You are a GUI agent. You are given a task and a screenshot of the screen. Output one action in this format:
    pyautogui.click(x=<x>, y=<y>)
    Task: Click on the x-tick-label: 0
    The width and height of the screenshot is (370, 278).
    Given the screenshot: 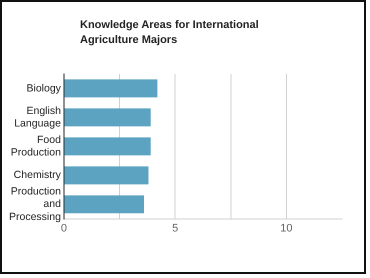 What is the action you would take?
    pyautogui.click(x=64, y=228)
    